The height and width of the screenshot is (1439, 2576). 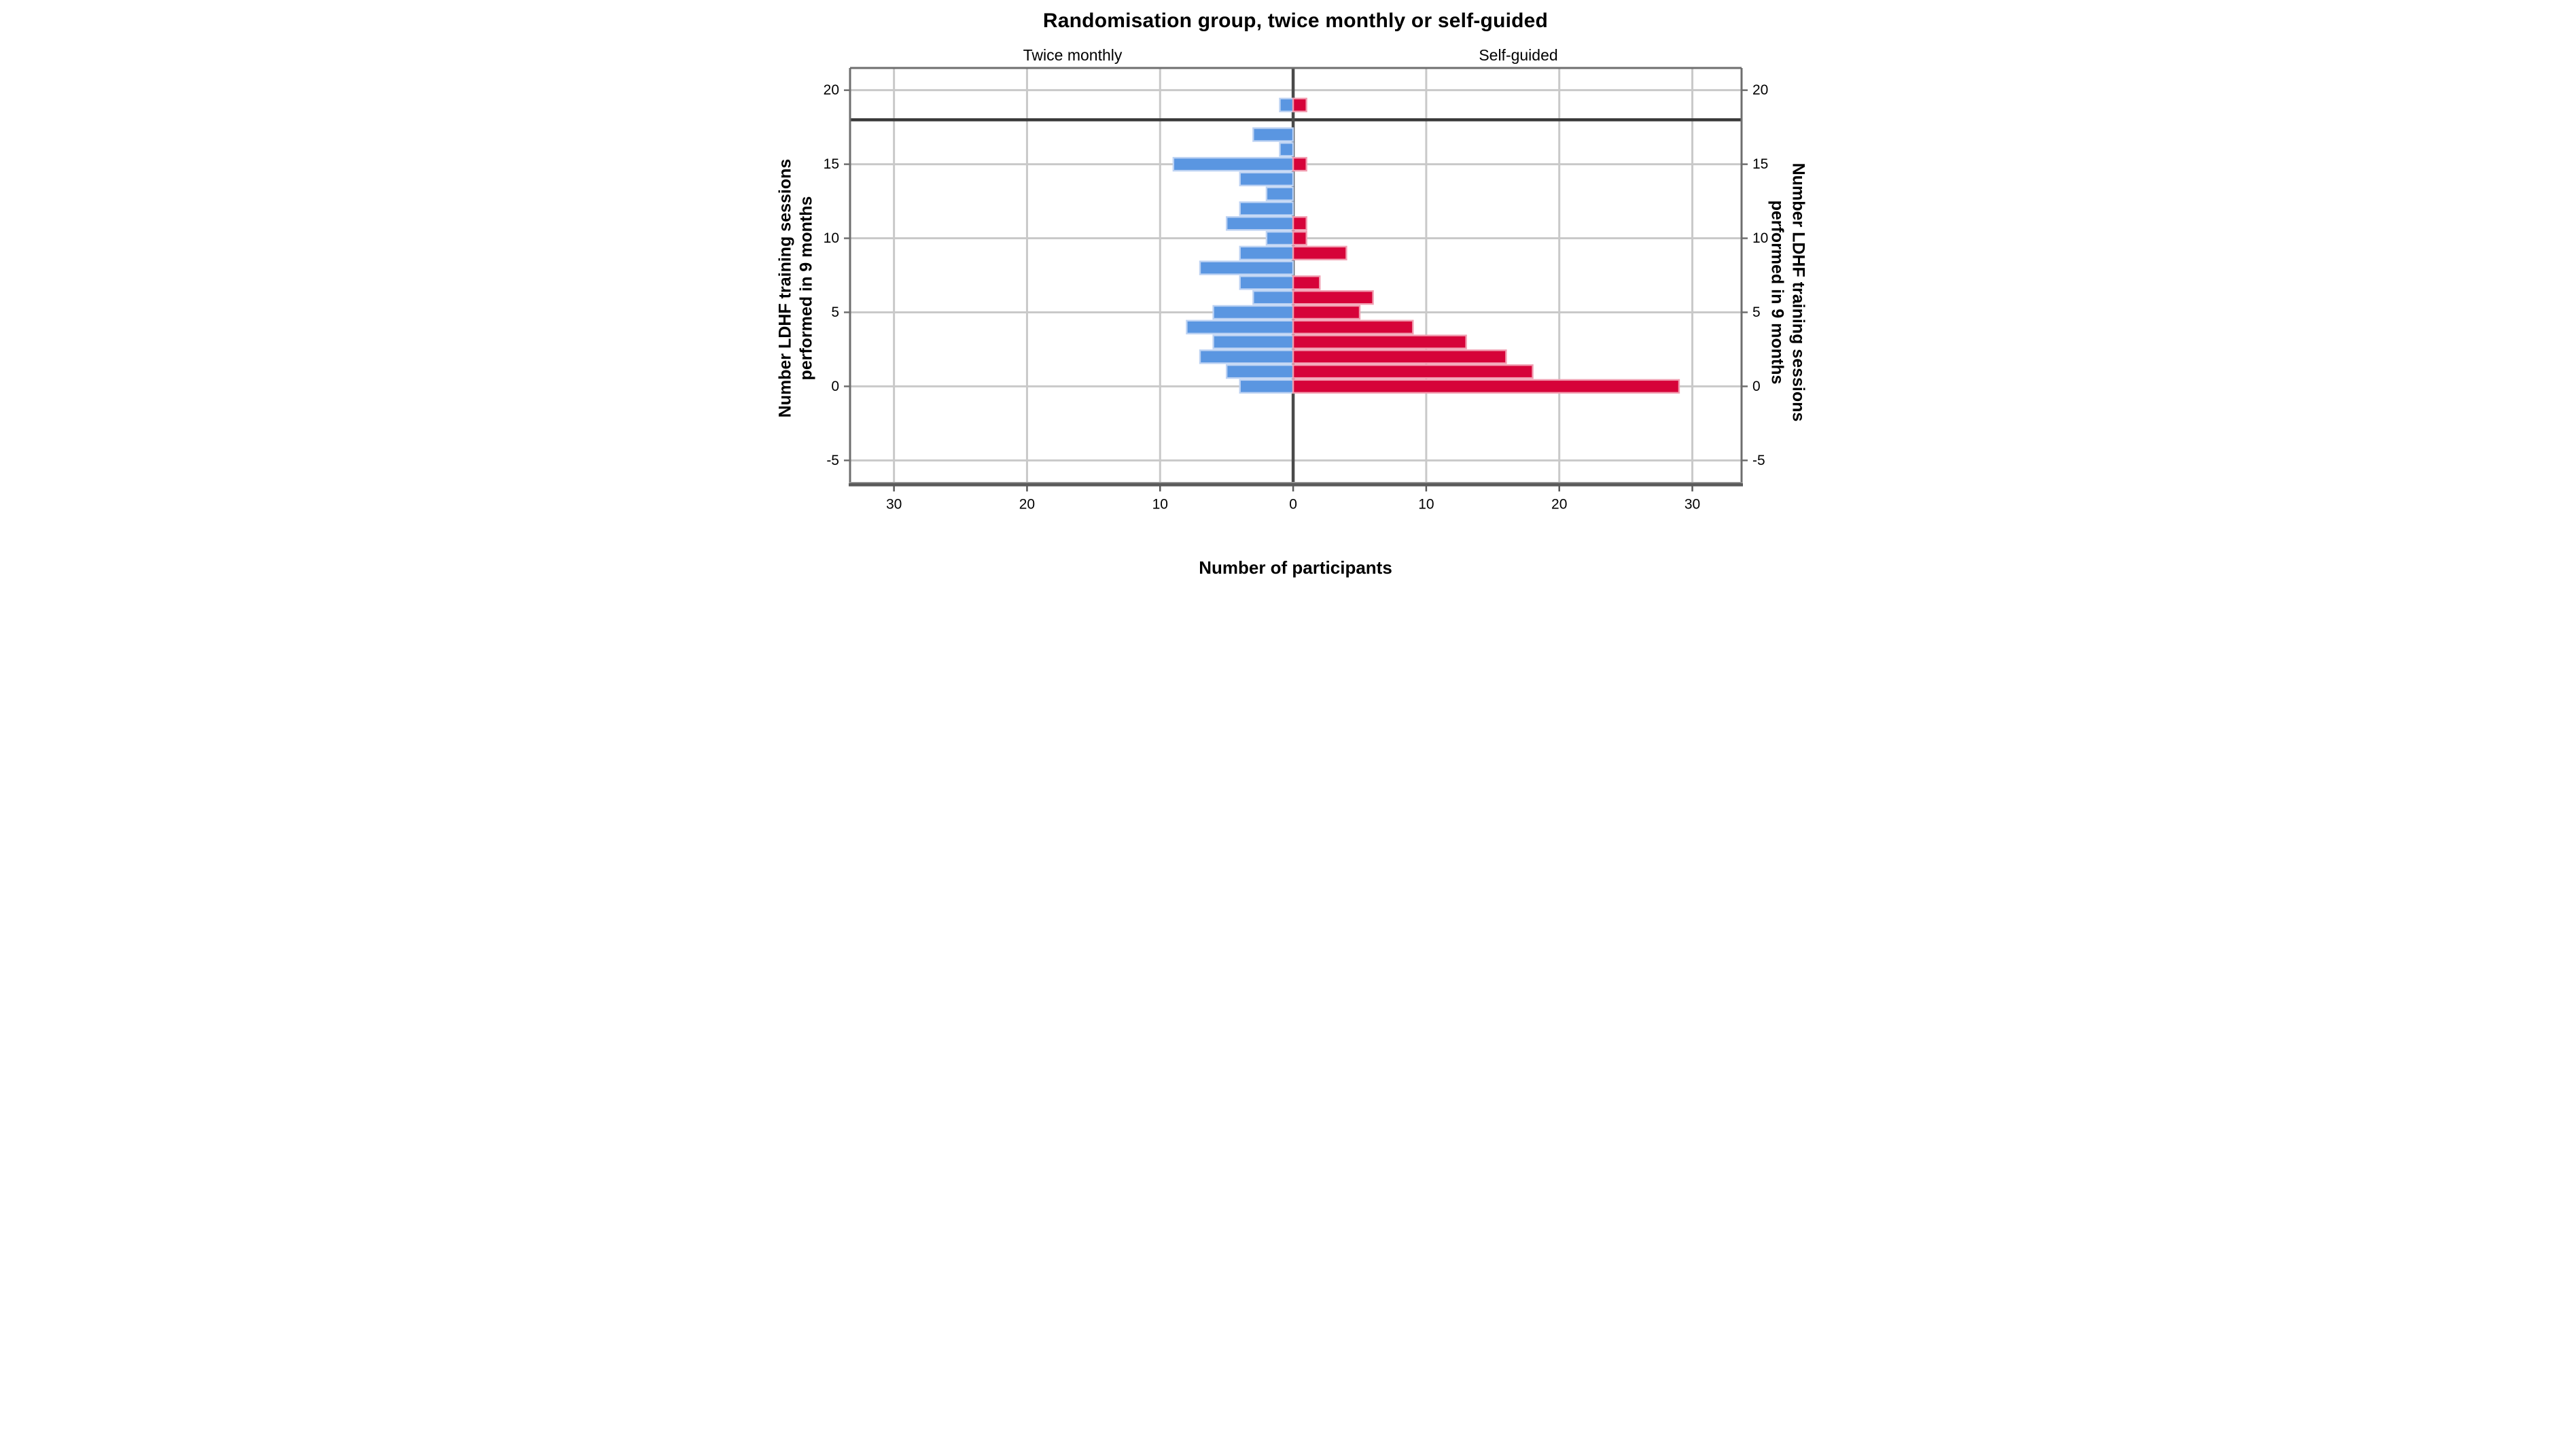 I want to click on y-tick-label-left-0: 0, so click(x=835, y=386).